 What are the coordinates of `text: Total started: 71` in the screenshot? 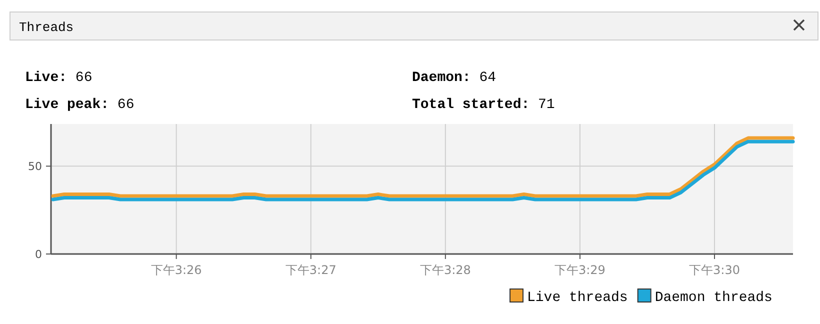 It's located at (483, 105).